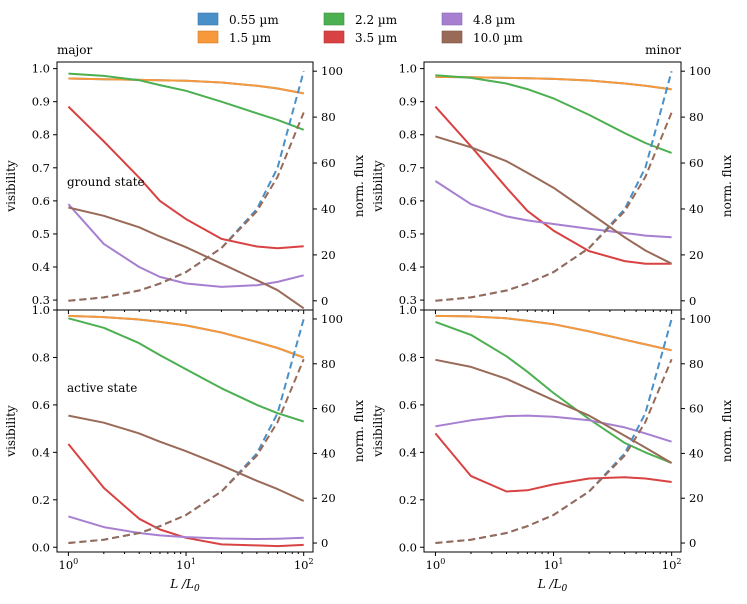 The width and height of the screenshot is (747, 604). I want to click on y-tick-label: 0.5, so click(408, 234).